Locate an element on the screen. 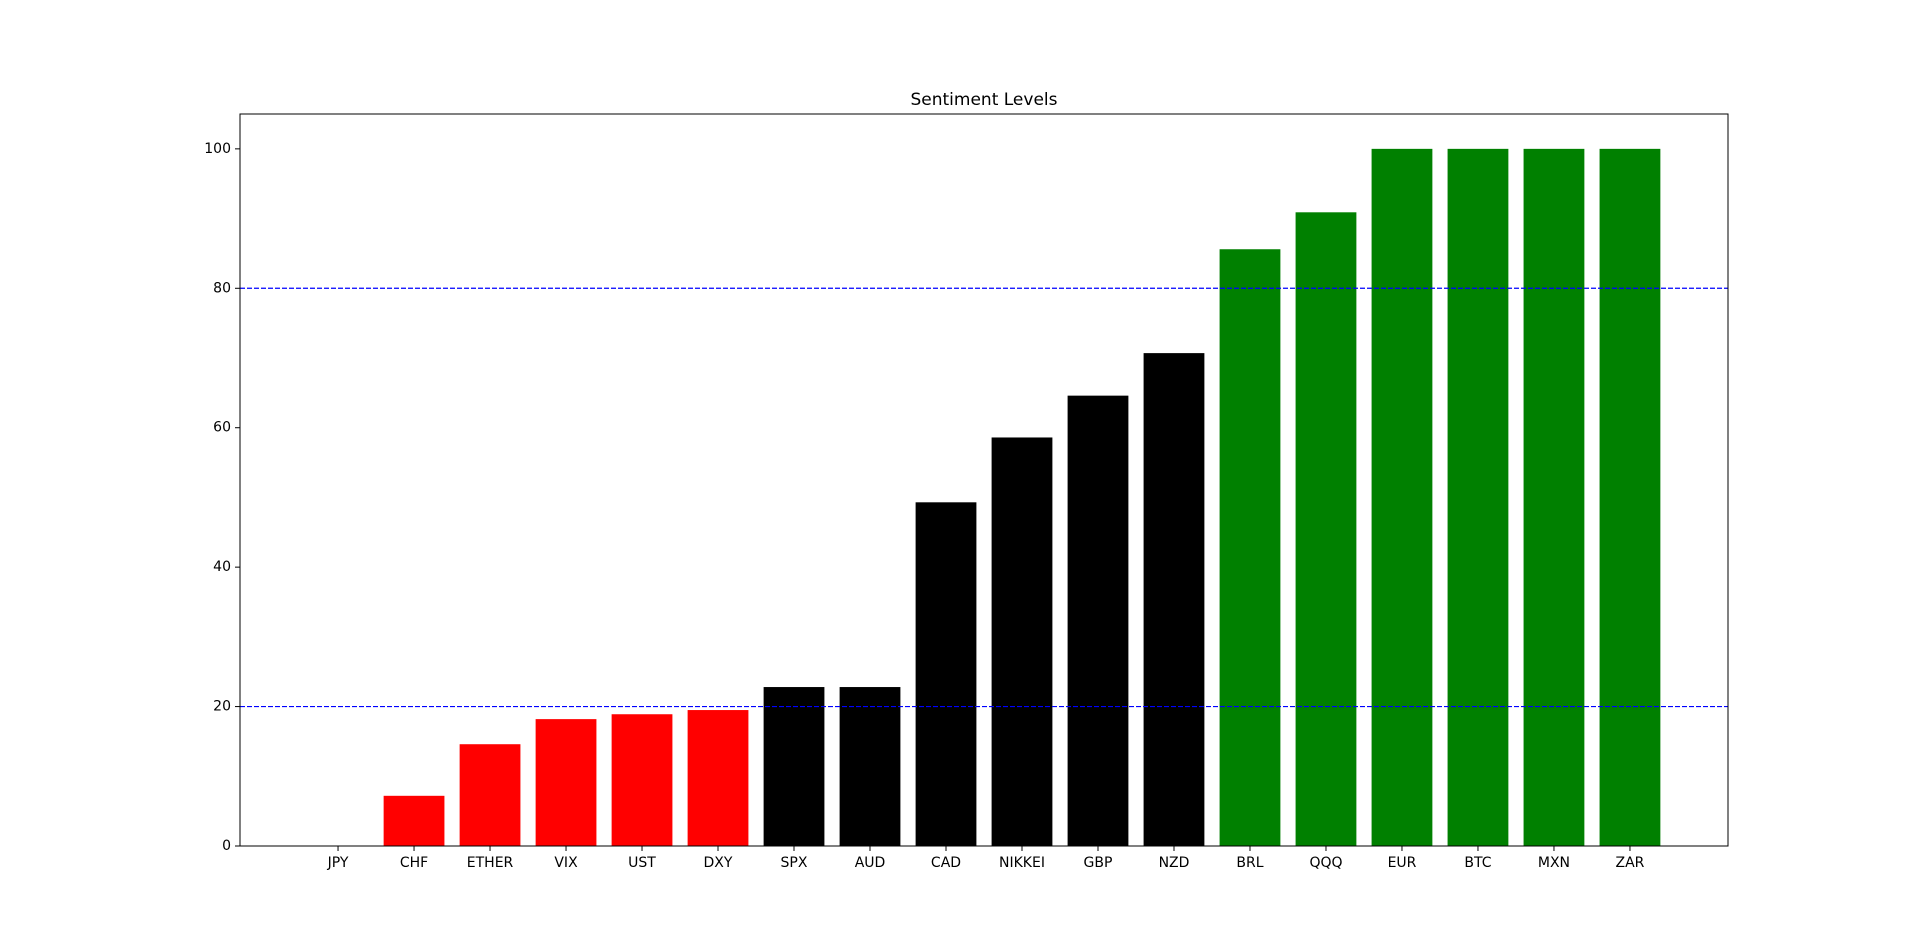  y-tick-label: 20 is located at coordinates (222, 707).